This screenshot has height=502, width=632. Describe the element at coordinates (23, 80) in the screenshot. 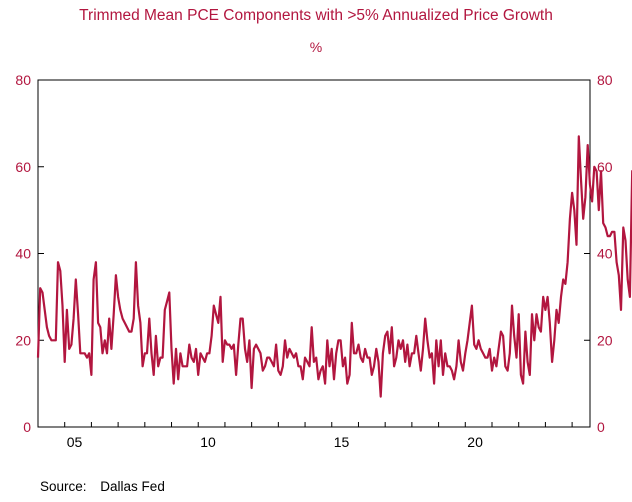

I see `y-tick-label-left: 80` at that location.